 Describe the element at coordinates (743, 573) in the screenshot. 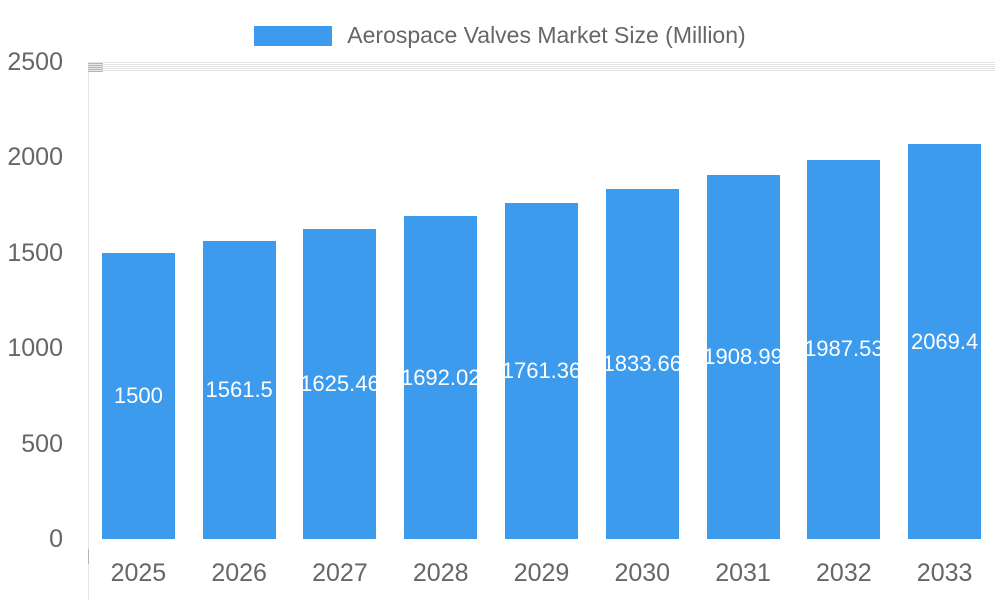

I see `x-tick-label: 2031` at that location.